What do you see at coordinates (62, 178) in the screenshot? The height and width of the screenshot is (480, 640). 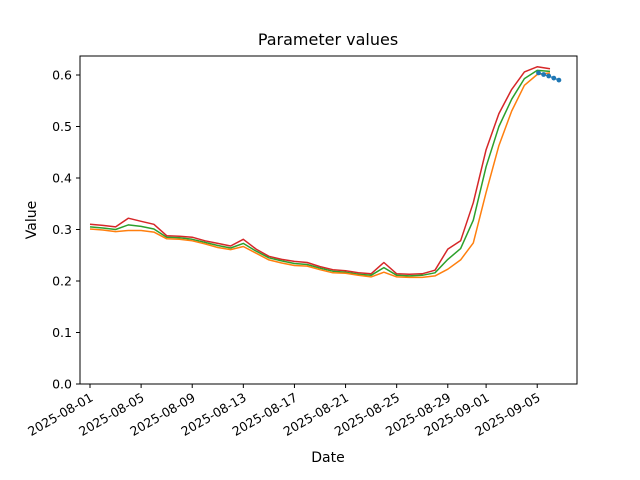 I see `y-tick-label: 0.4` at bounding box center [62, 178].